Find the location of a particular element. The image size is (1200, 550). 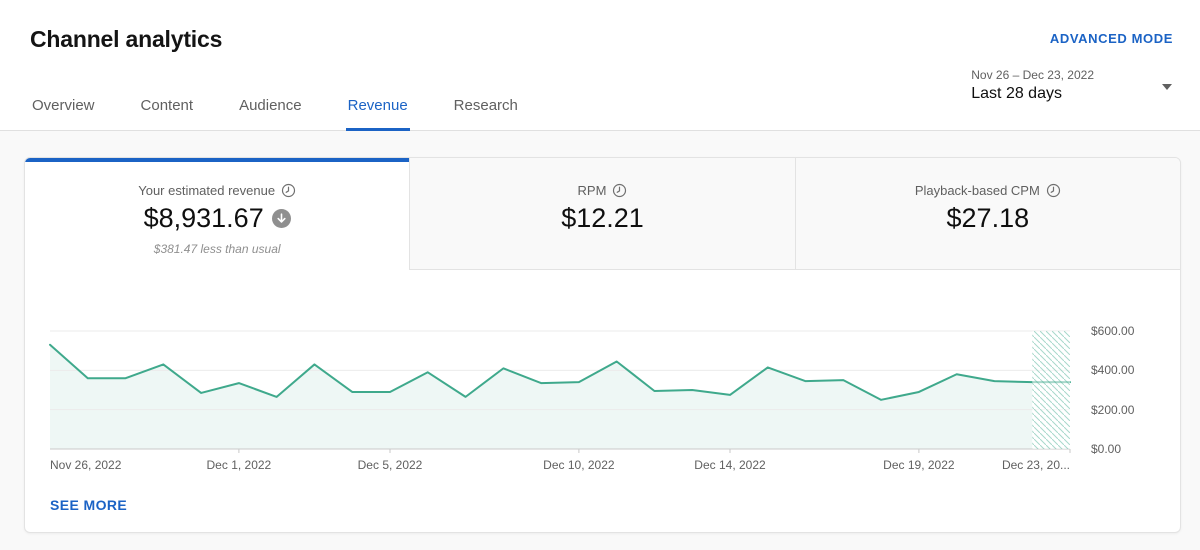

metric-rpm: RPM $12.21 is located at coordinates (602, 214).